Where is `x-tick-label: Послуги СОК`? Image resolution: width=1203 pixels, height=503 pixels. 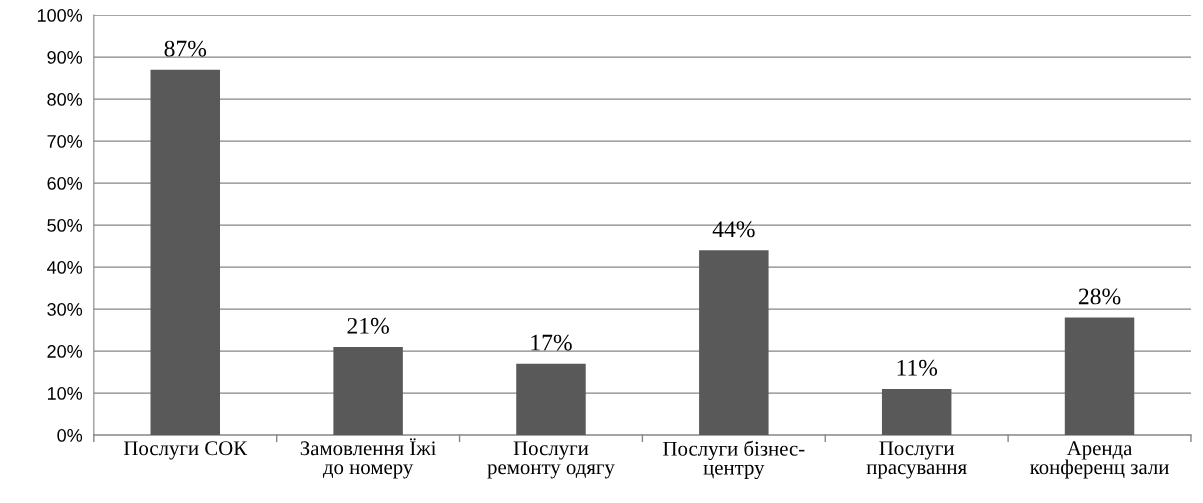 x-tick-label: Послуги СОК is located at coordinates (185, 450).